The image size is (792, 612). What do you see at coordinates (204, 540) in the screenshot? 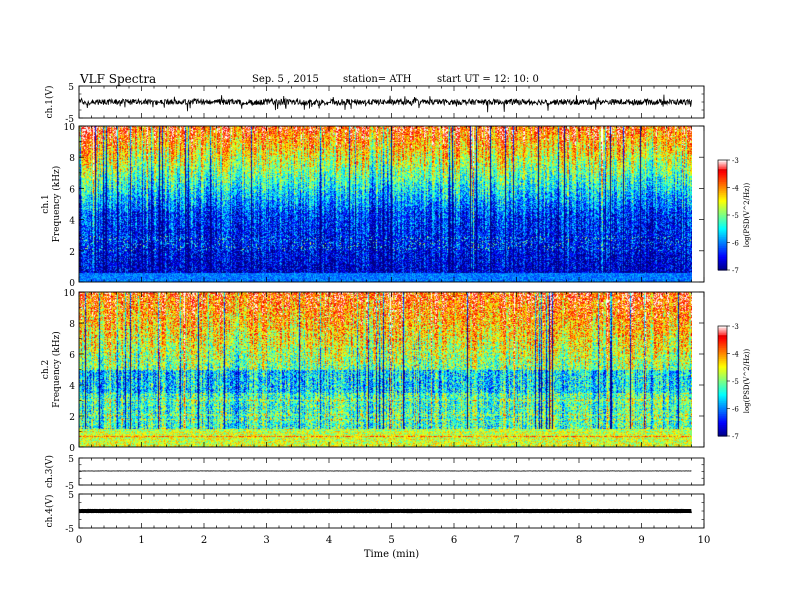
I see `x-tick-label: 2` at bounding box center [204, 540].